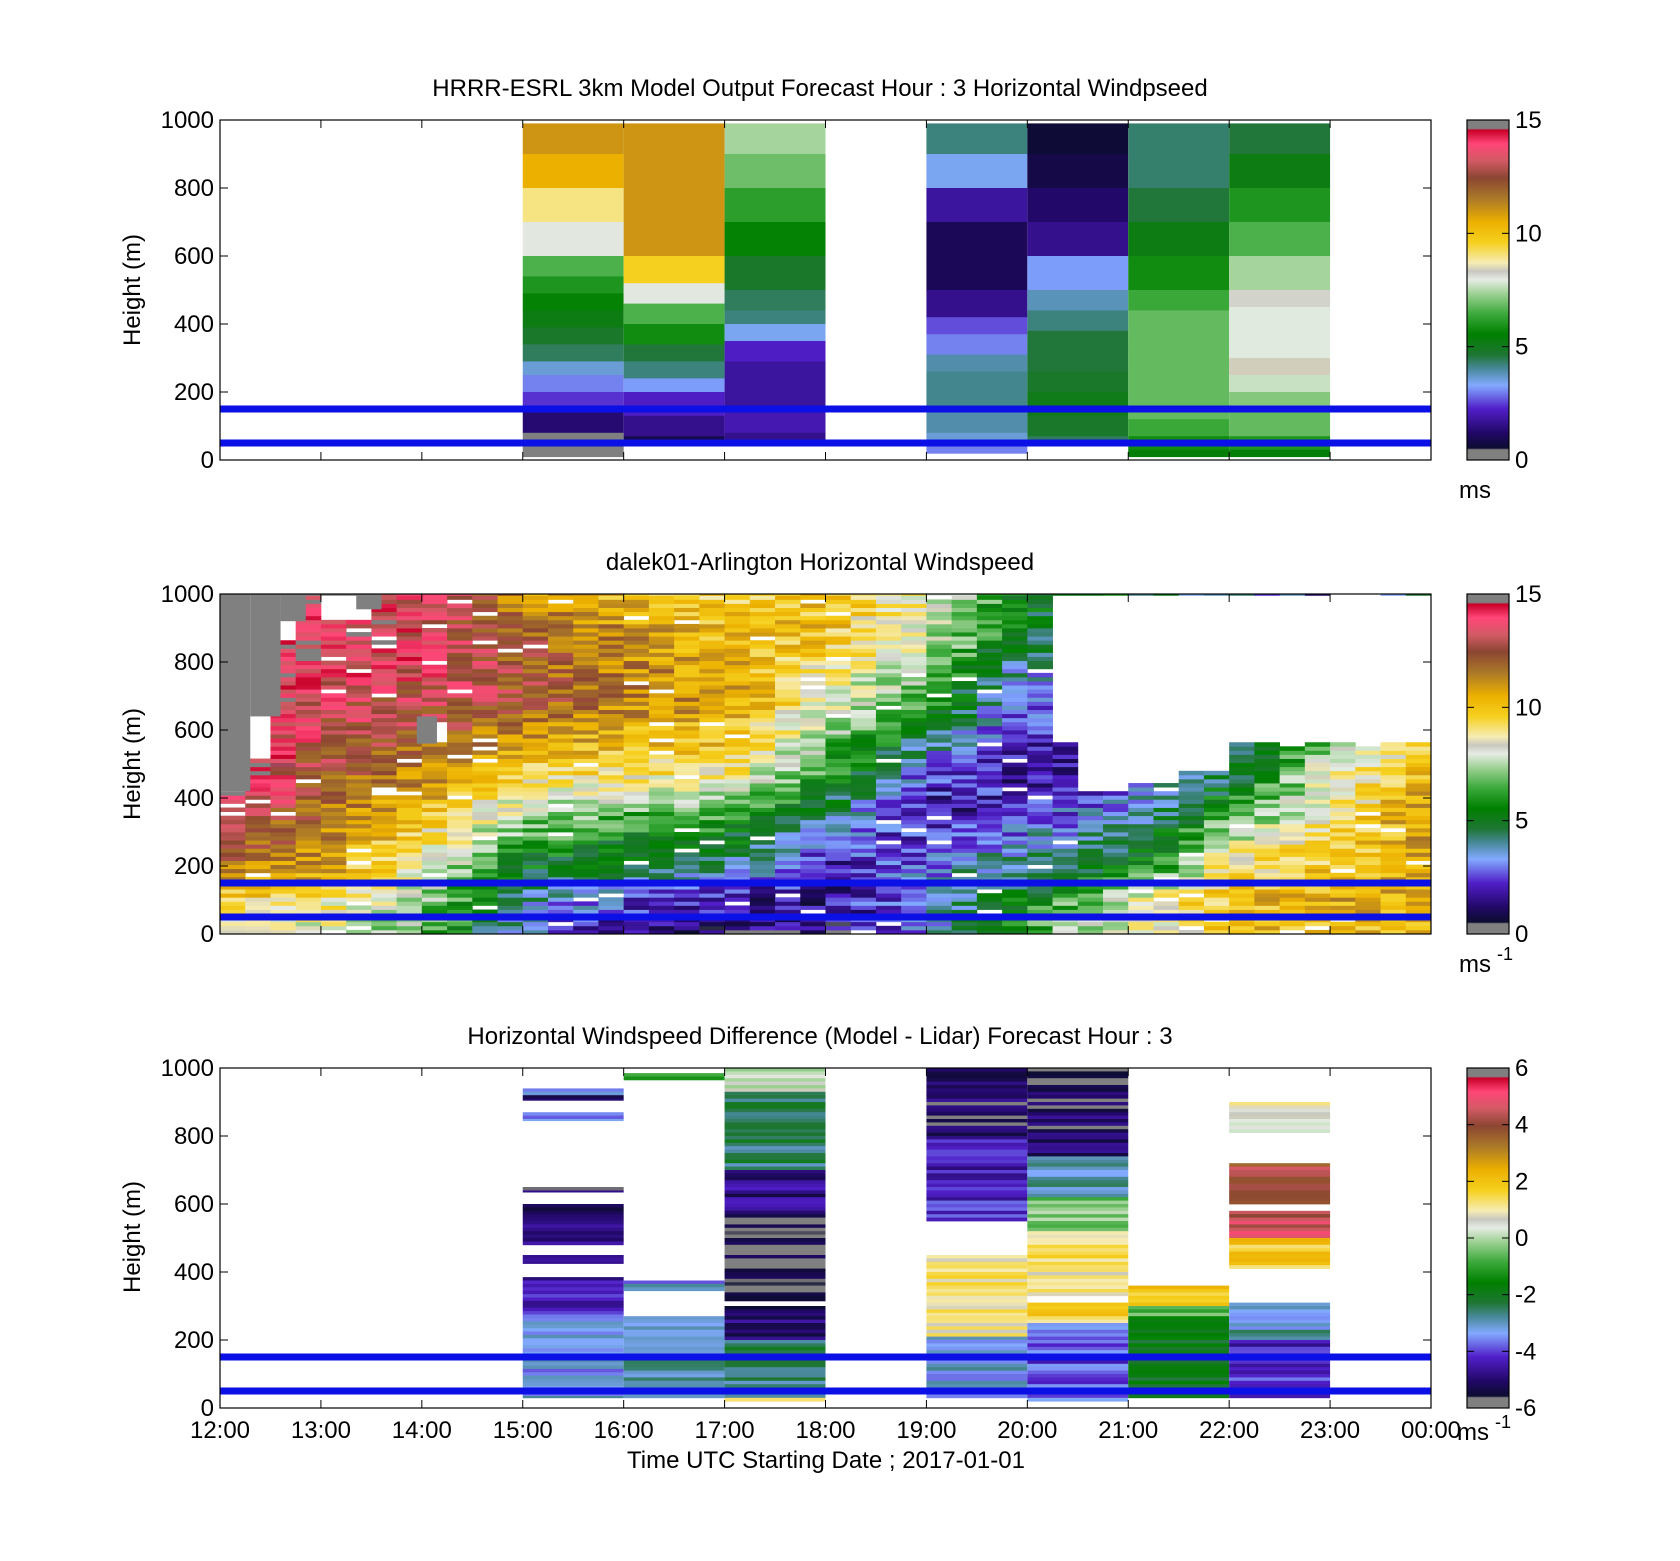  Describe the element at coordinates (194, 798) in the screenshot. I see `y-tick-label: 400` at that location.